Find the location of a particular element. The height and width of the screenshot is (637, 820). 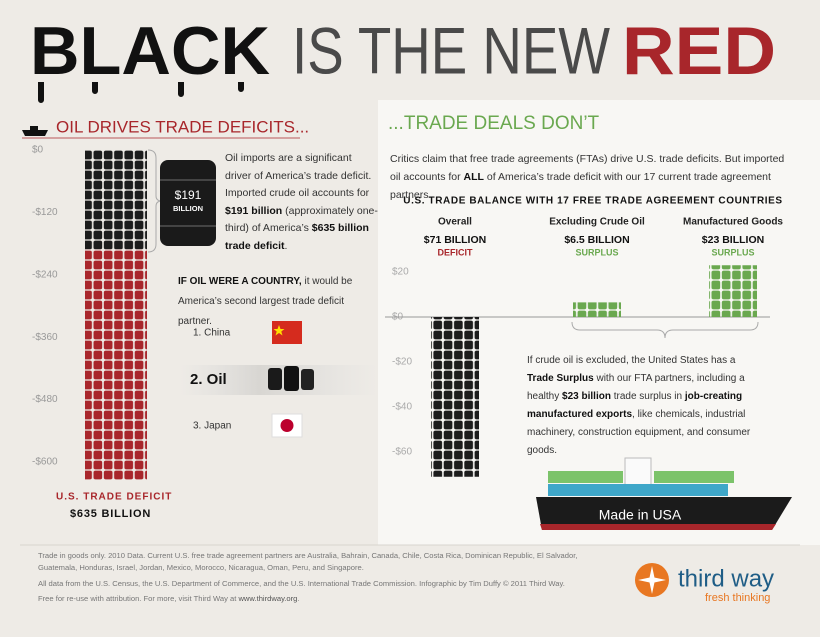

title-middle: IS THE NEW is located at coordinates (451, 50).